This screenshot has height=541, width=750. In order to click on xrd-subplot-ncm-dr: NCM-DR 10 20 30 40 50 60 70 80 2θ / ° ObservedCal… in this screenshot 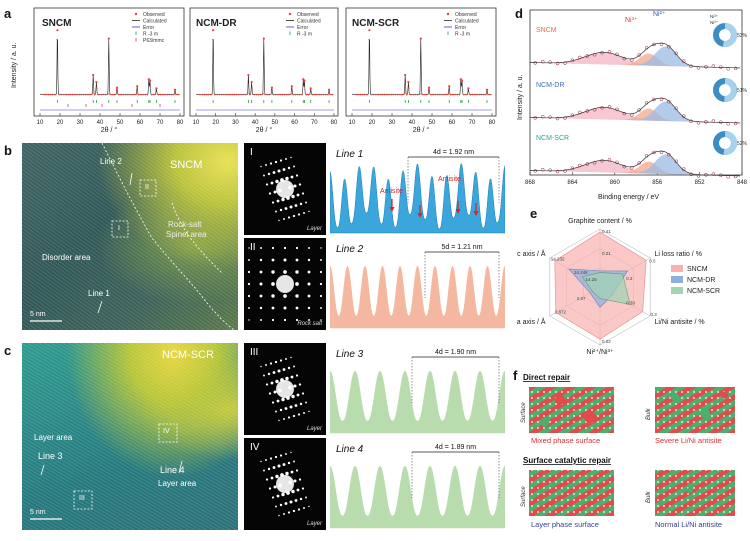, I will do `click(264, 70)`.